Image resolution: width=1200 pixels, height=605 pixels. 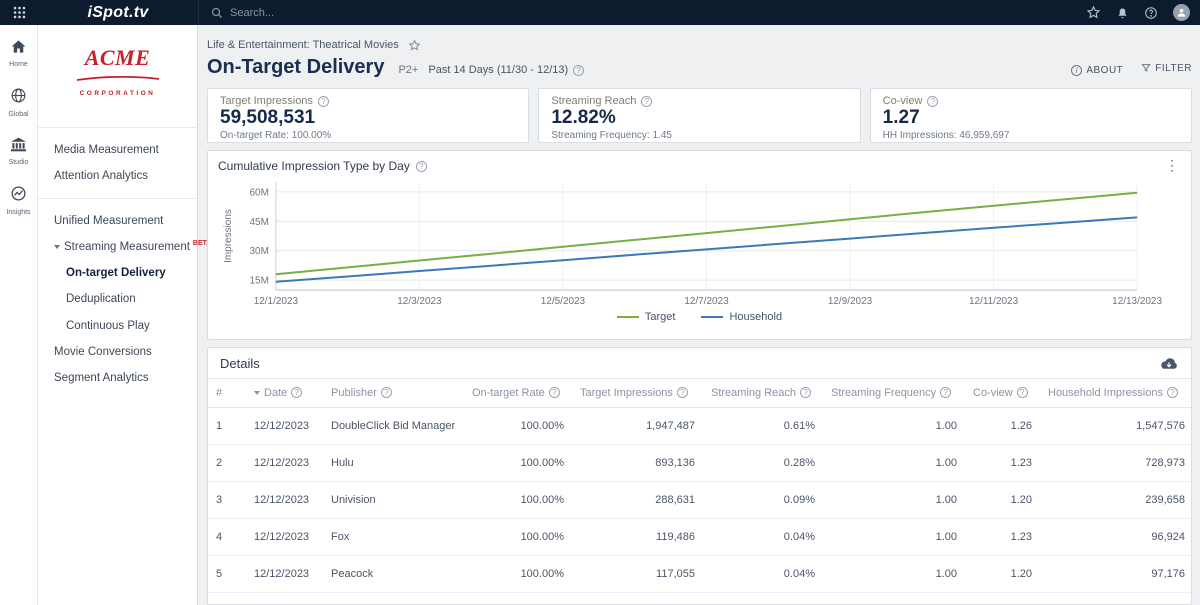 What do you see at coordinates (1093, 12) in the screenshot?
I see `favorites-star-icon` at bounding box center [1093, 12].